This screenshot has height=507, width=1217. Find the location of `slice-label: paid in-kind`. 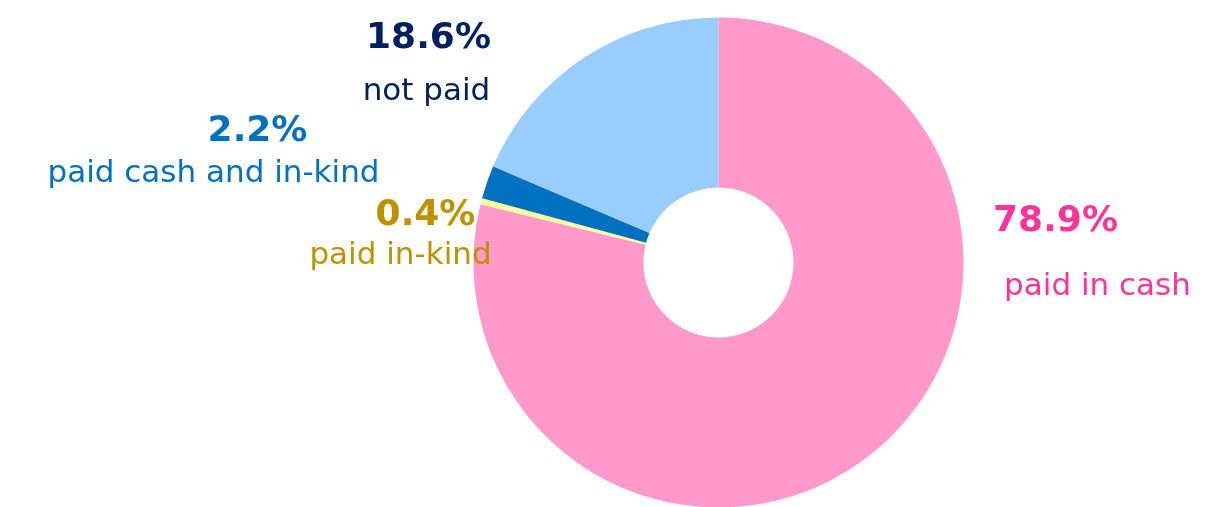

slice-label: paid in-kind is located at coordinates (400, 252).